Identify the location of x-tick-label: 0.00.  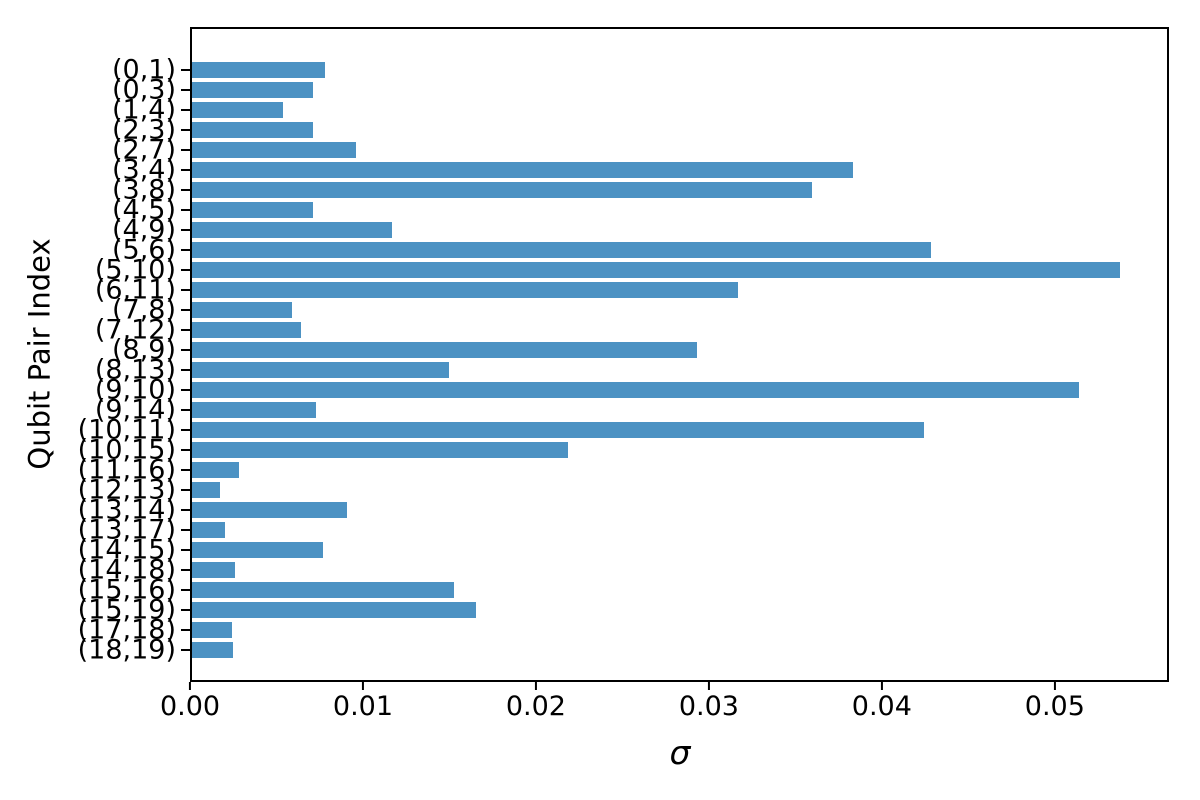
(190, 706).